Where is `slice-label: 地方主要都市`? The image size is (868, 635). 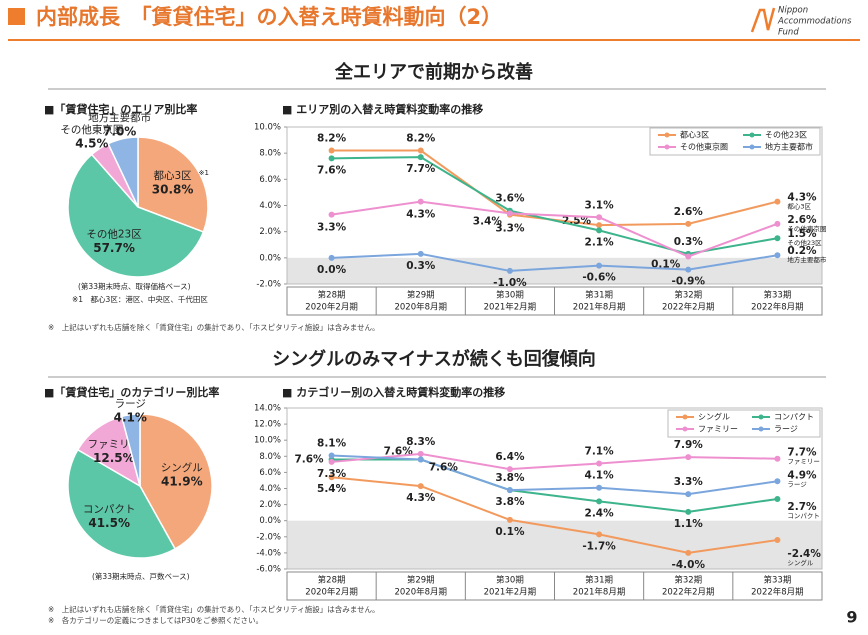
slice-label: 地方主要都市 is located at coordinates (119, 117).